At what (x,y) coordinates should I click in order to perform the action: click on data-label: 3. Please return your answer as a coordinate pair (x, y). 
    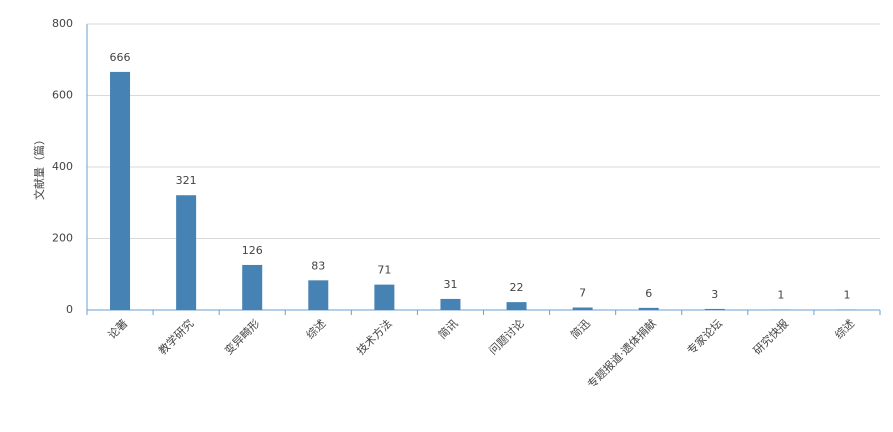
    Looking at the image, I should click on (714, 294).